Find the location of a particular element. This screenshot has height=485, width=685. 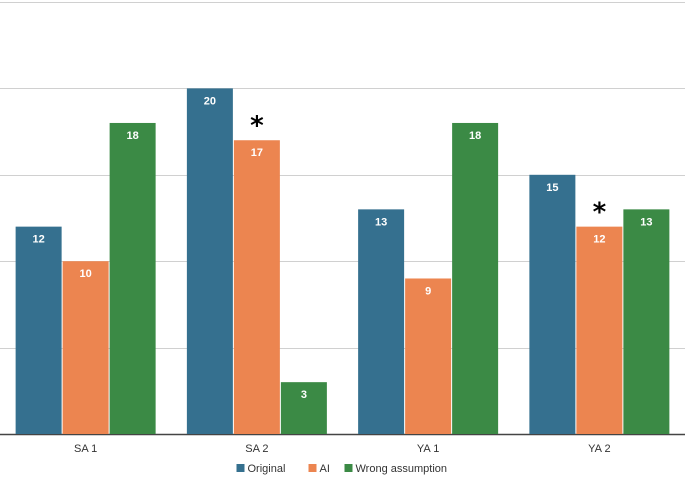

data-label: 20 is located at coordinates (210, 101).